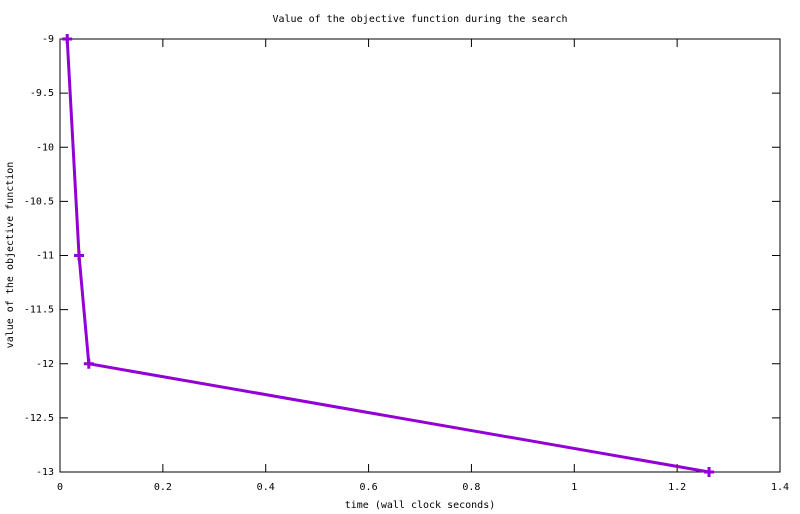 The width and height of the screenshot is (800, 514). What do you see at coordinates (60, 487) in the screenshot?
I see `x-tick-label: 0` at bounding box center [60, 487].